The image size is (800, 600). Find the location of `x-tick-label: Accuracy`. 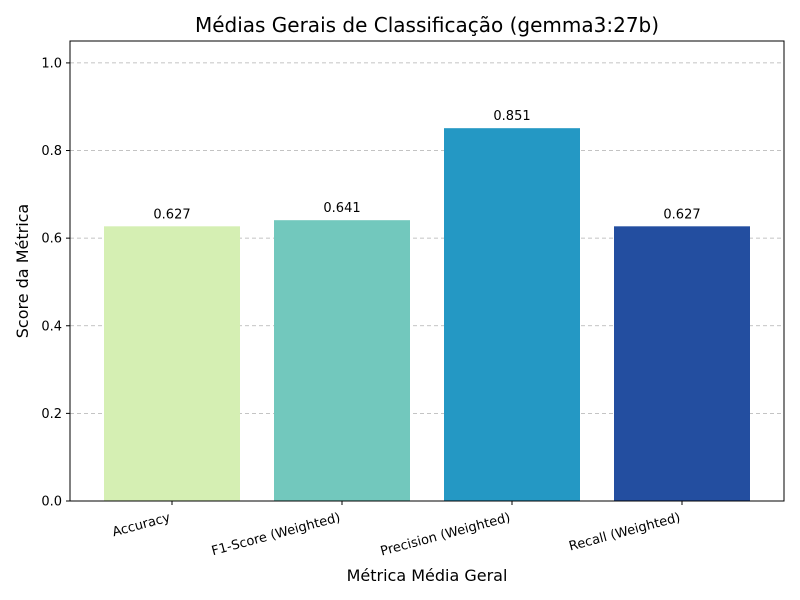

x-tick-label: Accuracy is located at coordinates (142, 525).